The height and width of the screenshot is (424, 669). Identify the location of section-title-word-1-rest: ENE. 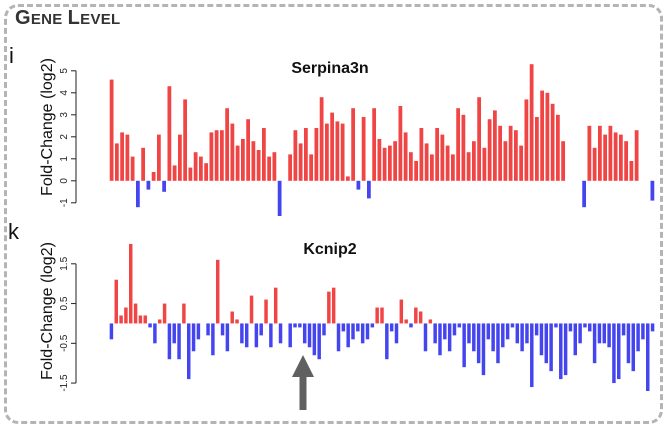
(46, 19).